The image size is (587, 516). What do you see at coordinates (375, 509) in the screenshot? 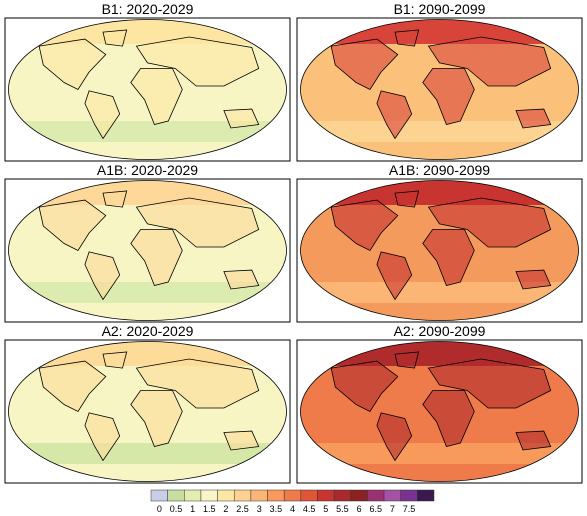
I see `colorbar-tick-label: 6.5` at bounding box center [375, 509].